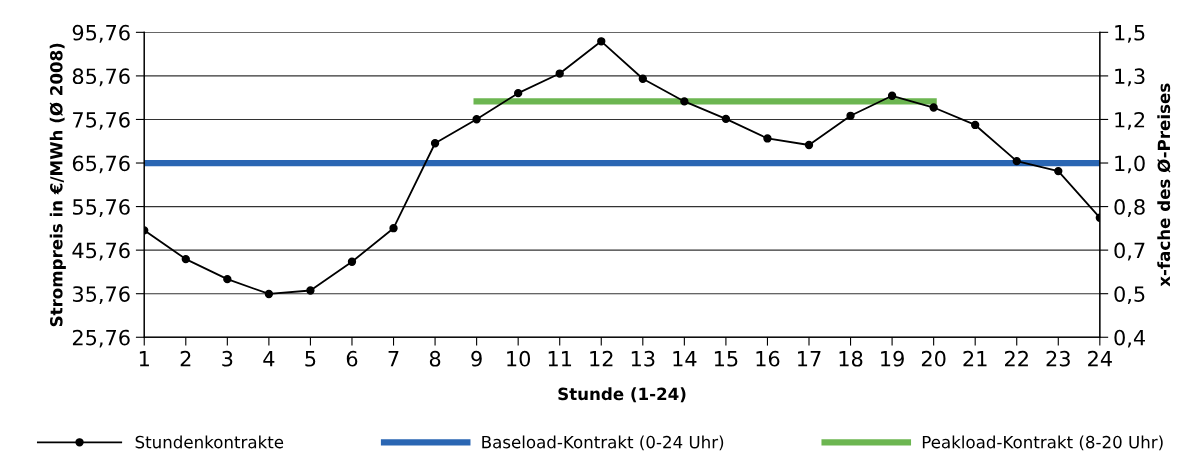  I want to click on y2-tick-label: 0,7, so click(1129, 251).